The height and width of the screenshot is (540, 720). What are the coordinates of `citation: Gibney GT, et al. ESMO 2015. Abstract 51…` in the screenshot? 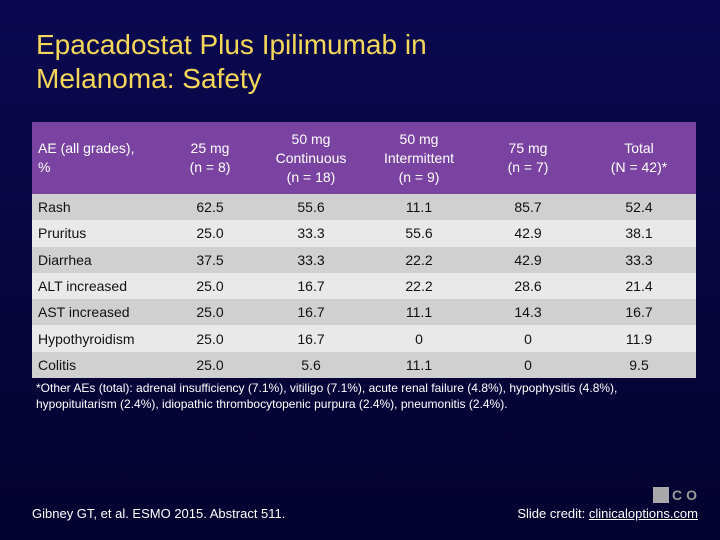 It's located at (159, 513).